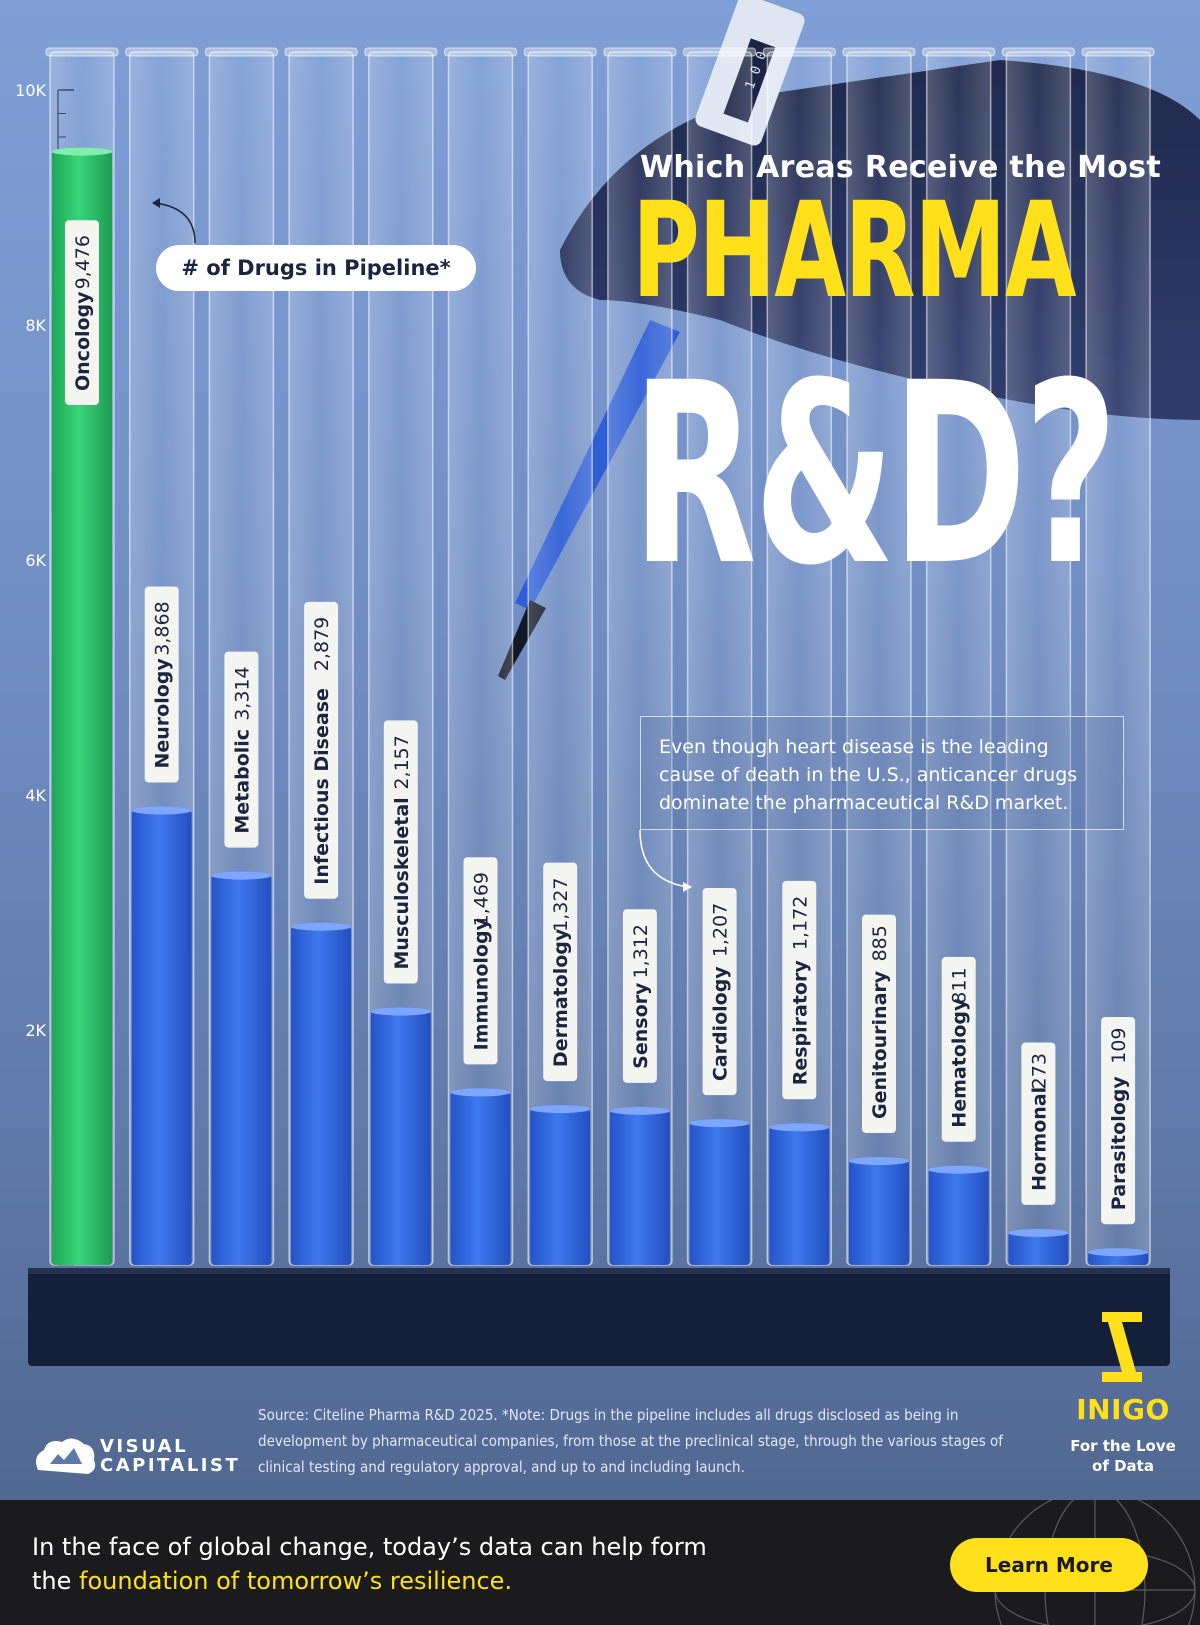  I want to click on bar-label: Musculoskeletal 2,157, so click(402, 852).